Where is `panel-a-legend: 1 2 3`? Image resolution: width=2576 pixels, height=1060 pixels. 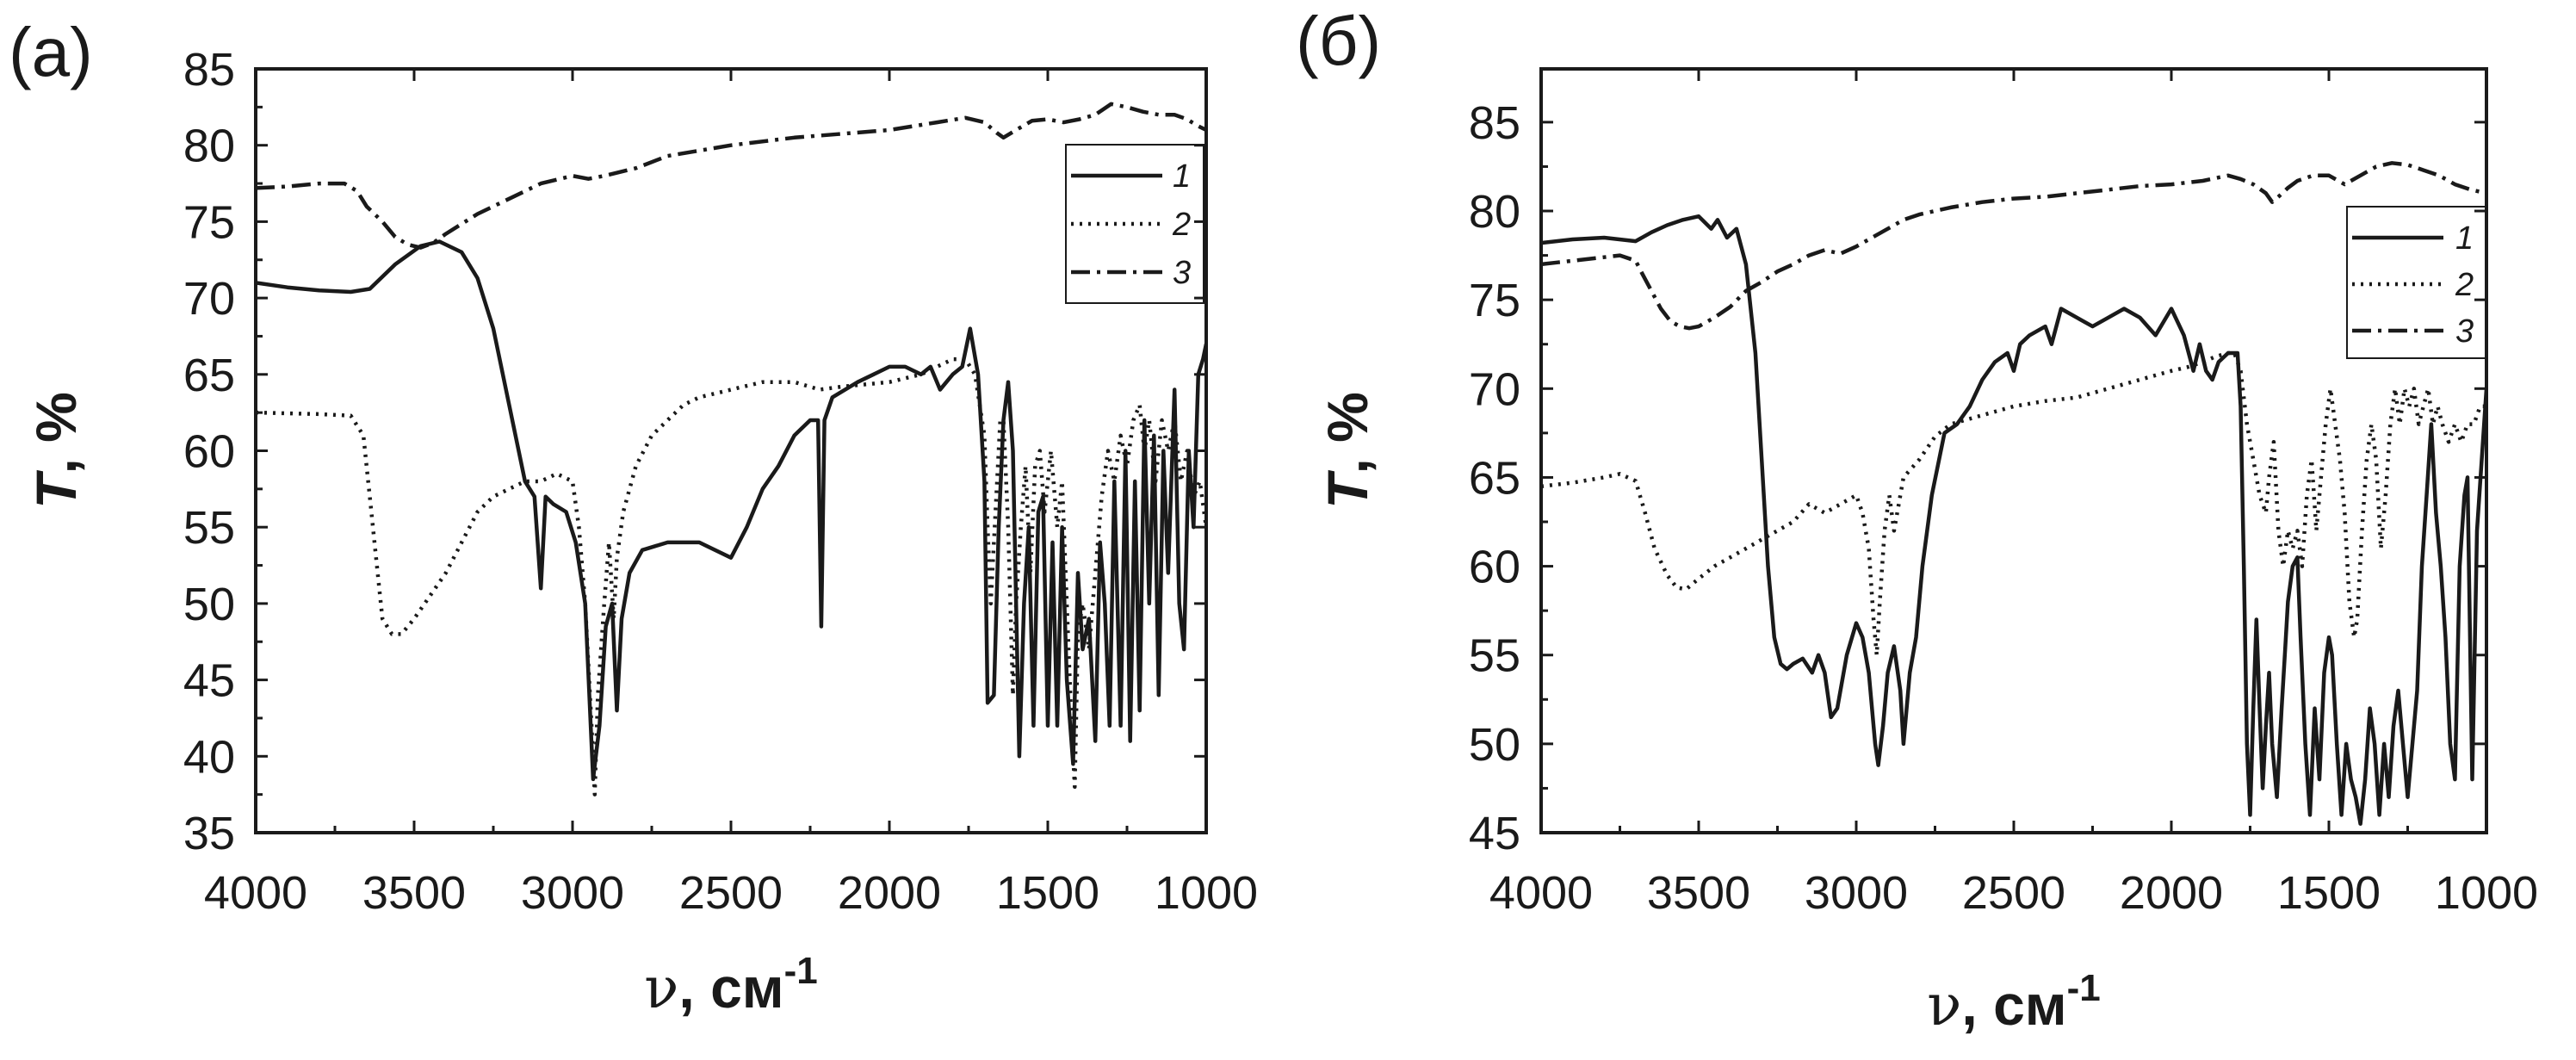 panel-a-legend: 1 2 3 is located at coordinates (1135, 224).